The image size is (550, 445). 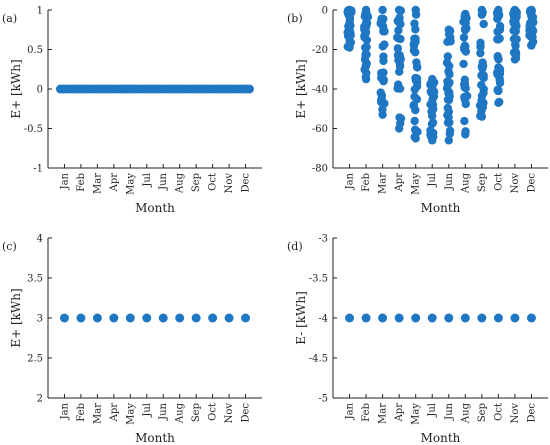 I want to click on y-tick-label: 2, so click(x=40, y=399).